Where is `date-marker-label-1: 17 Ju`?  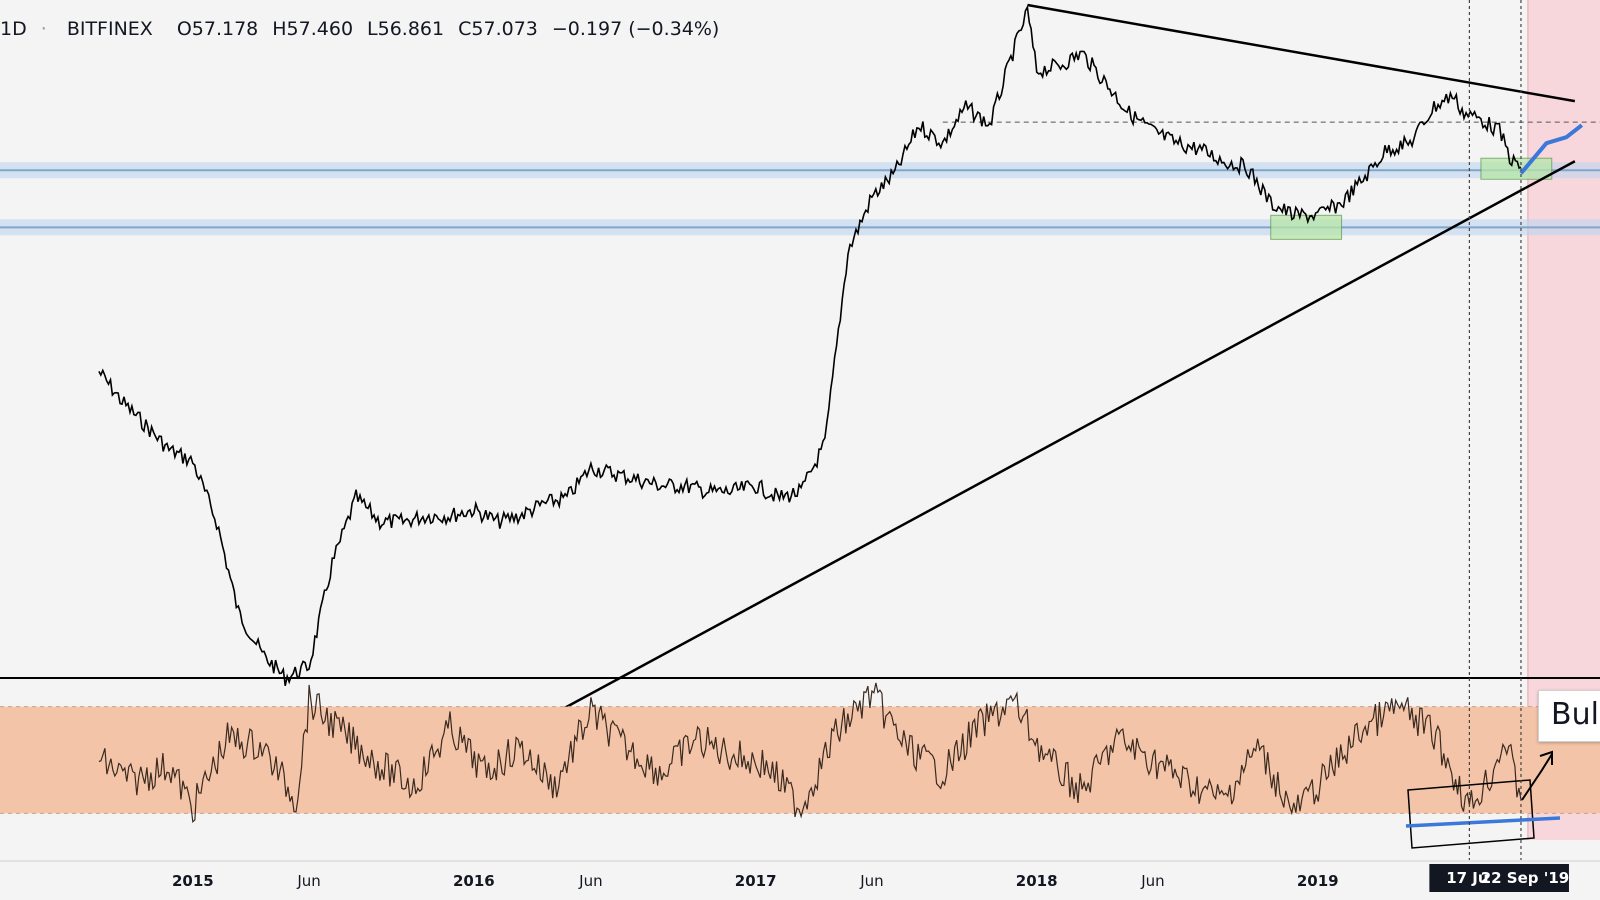 date-marker-label-1: 17 Ju is located at coordinates (1467, 878).